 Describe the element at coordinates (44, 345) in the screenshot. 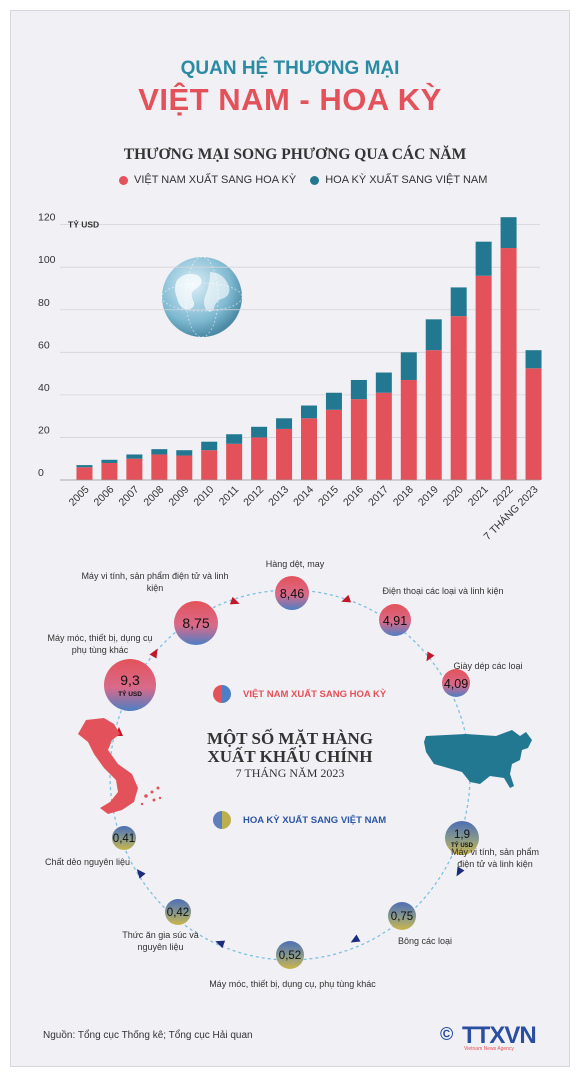

I see `y-tick-label: 60` at that location.